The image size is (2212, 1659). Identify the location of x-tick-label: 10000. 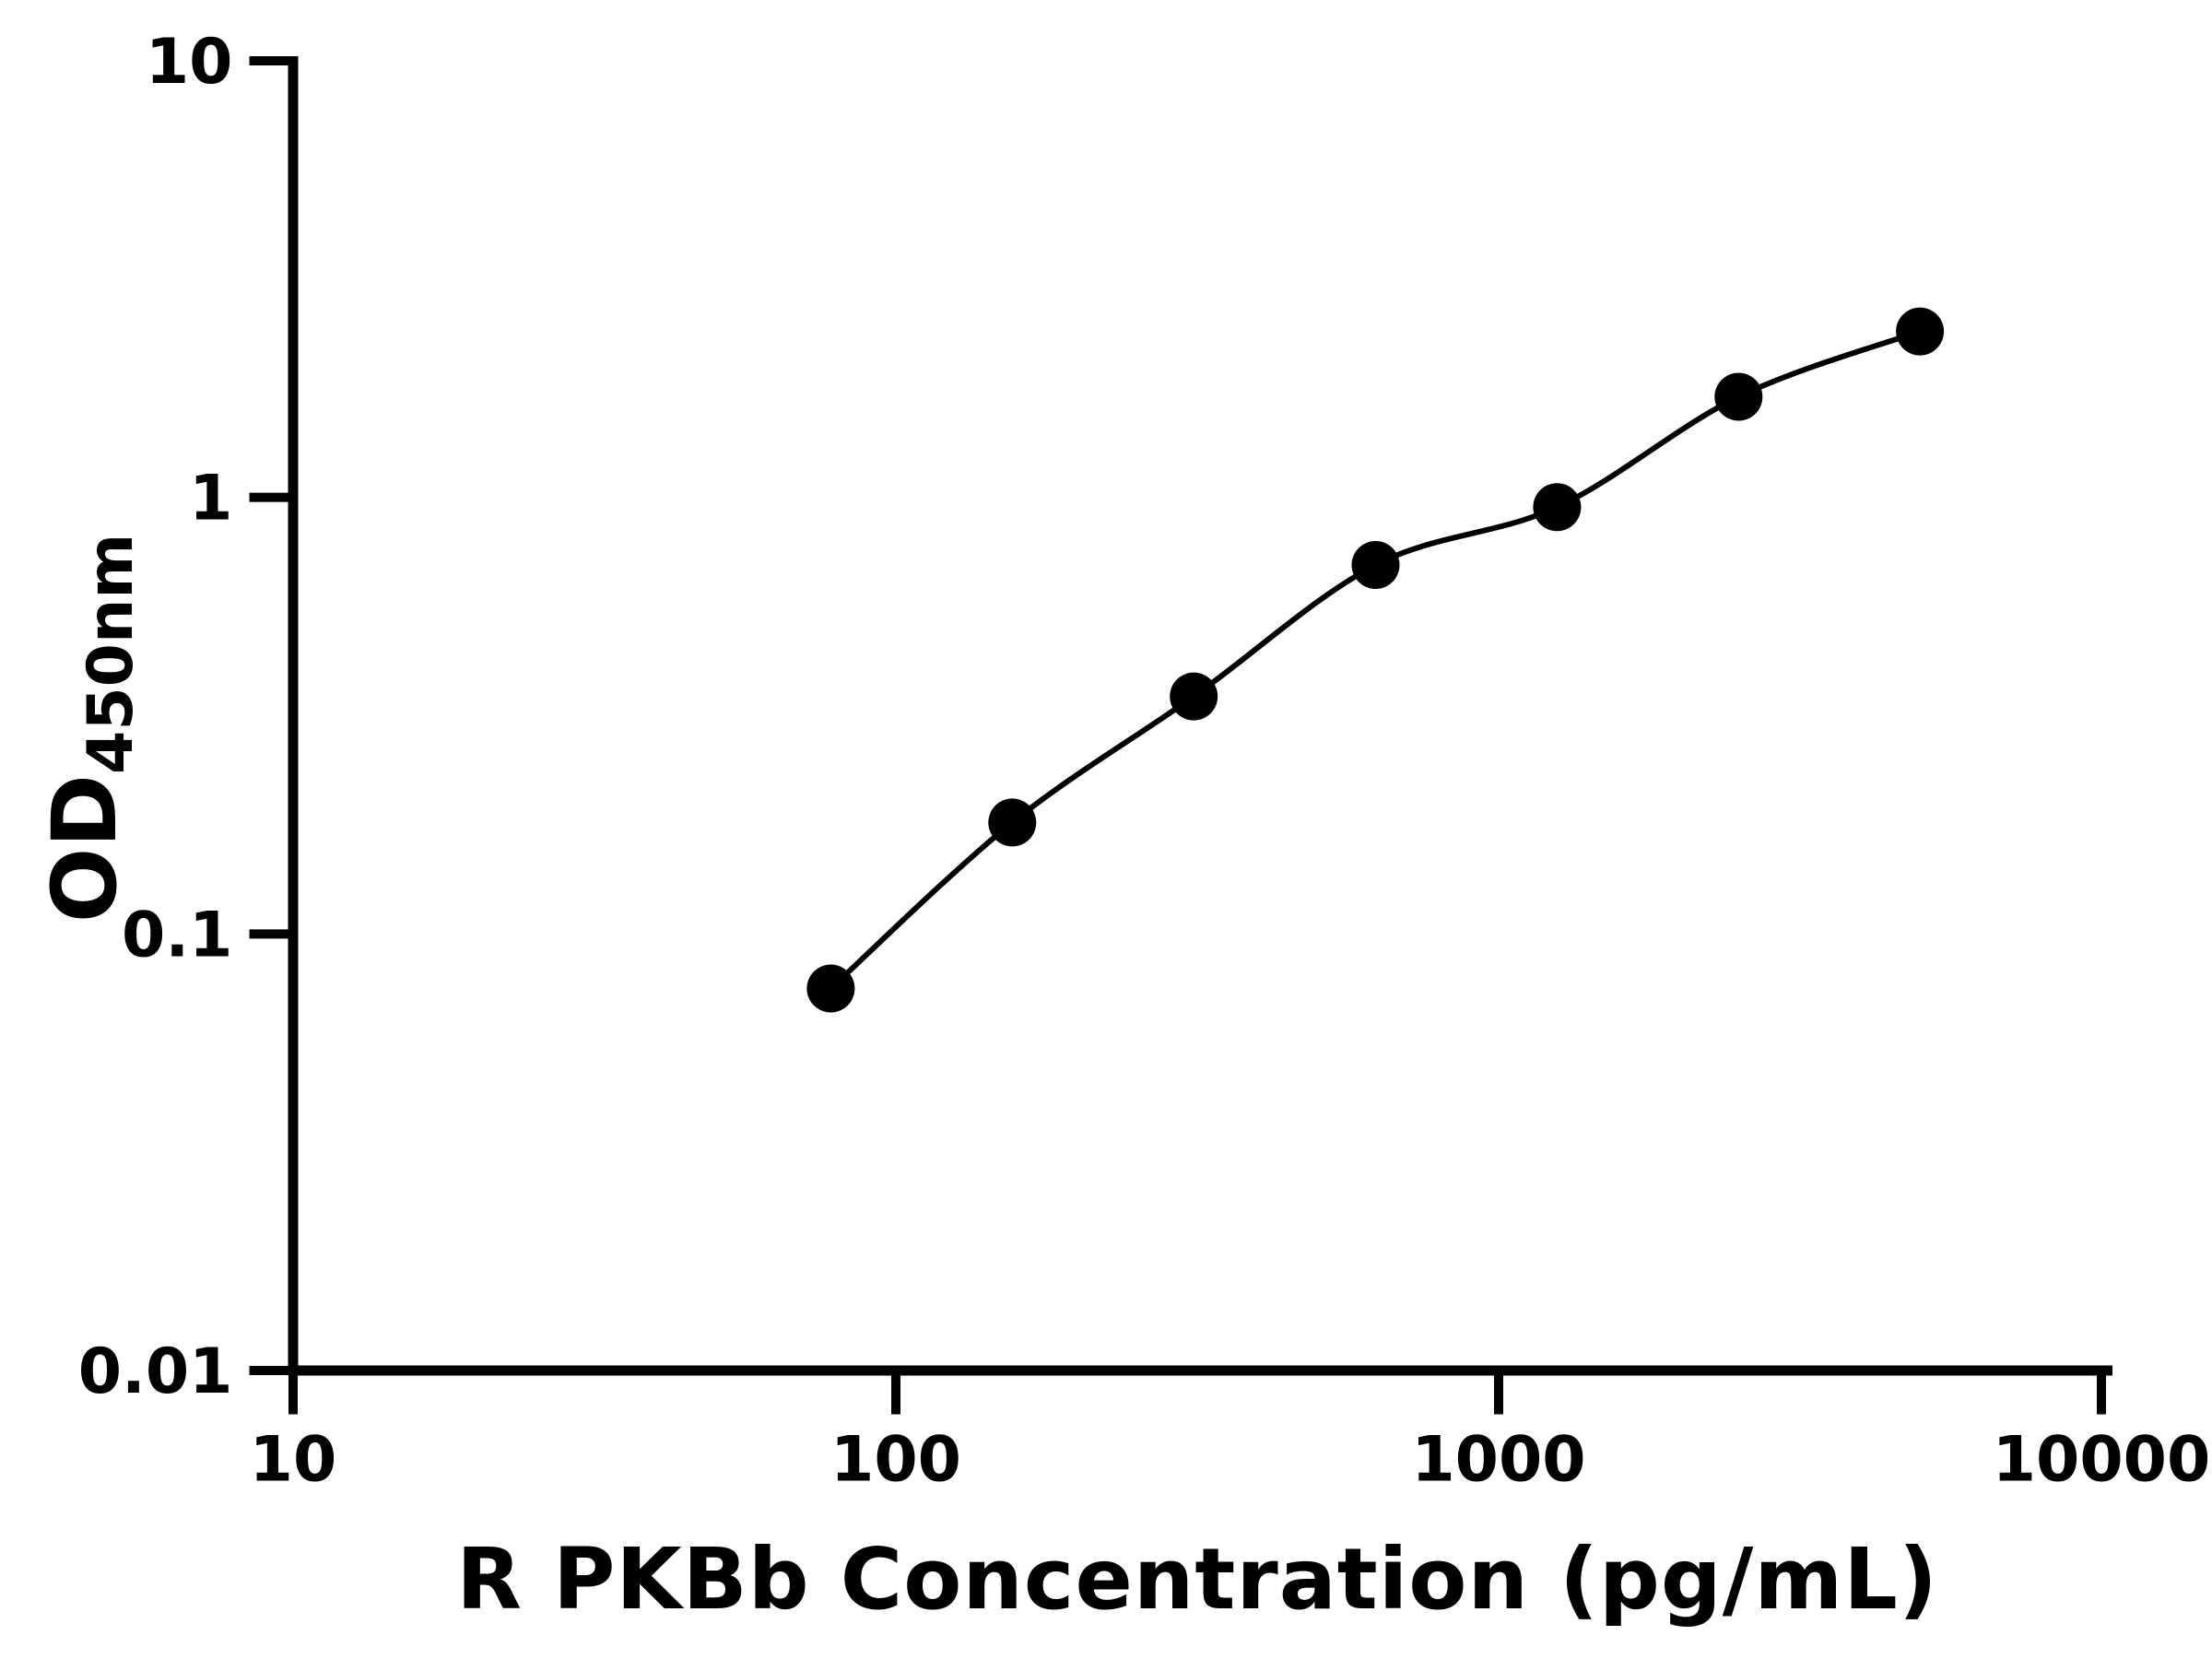
(2102, 1460).